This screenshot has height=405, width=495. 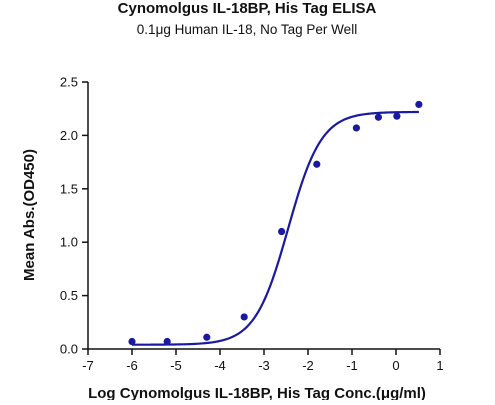 I want to click on y-axis-label: Mean Abs.(OD450), so click(x=29, y=215).